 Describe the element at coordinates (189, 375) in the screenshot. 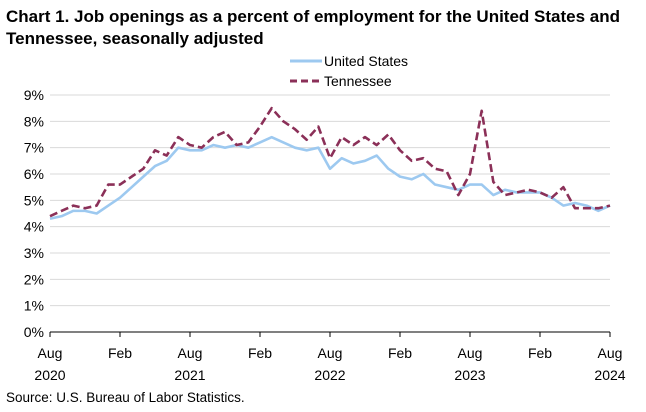

I see `x-tick-year-label: 2021` at that location.